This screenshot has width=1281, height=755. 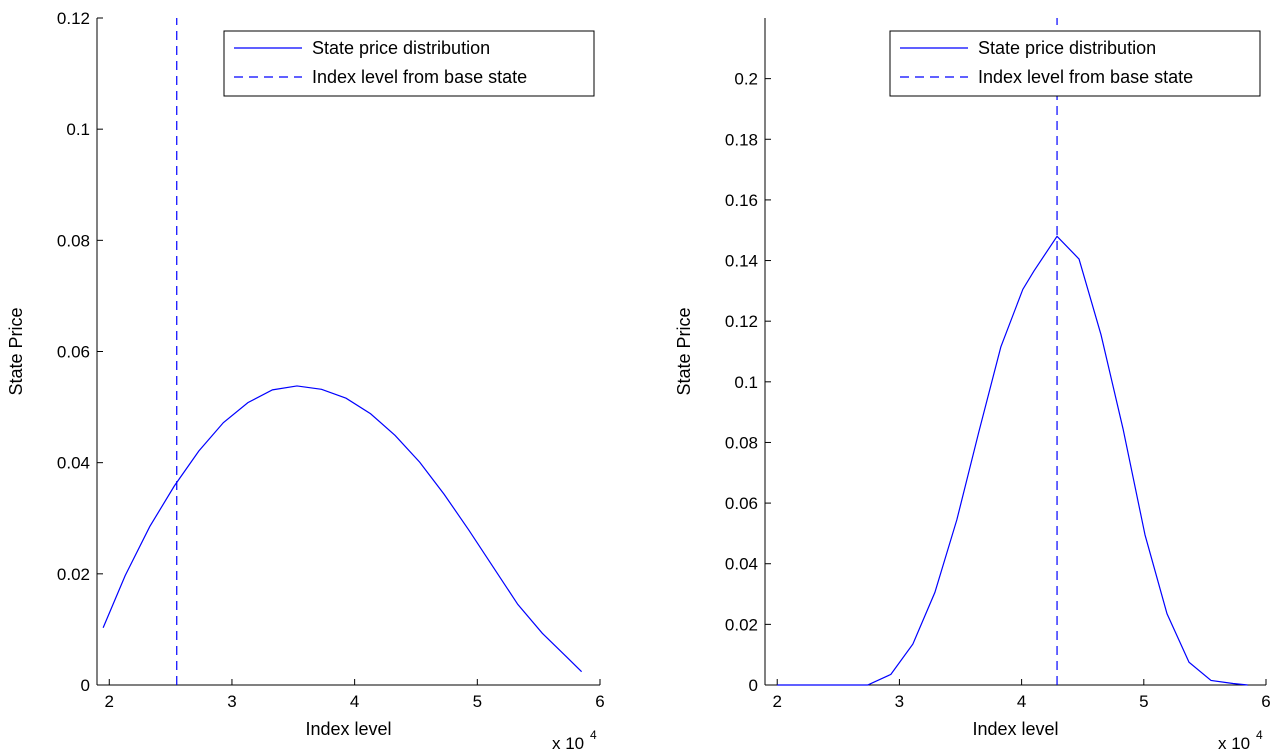 What do you see at coordinates (741, 200) in the screenshot?
I see `y-tick-label: 0.16` at bounding box center [741, 200].